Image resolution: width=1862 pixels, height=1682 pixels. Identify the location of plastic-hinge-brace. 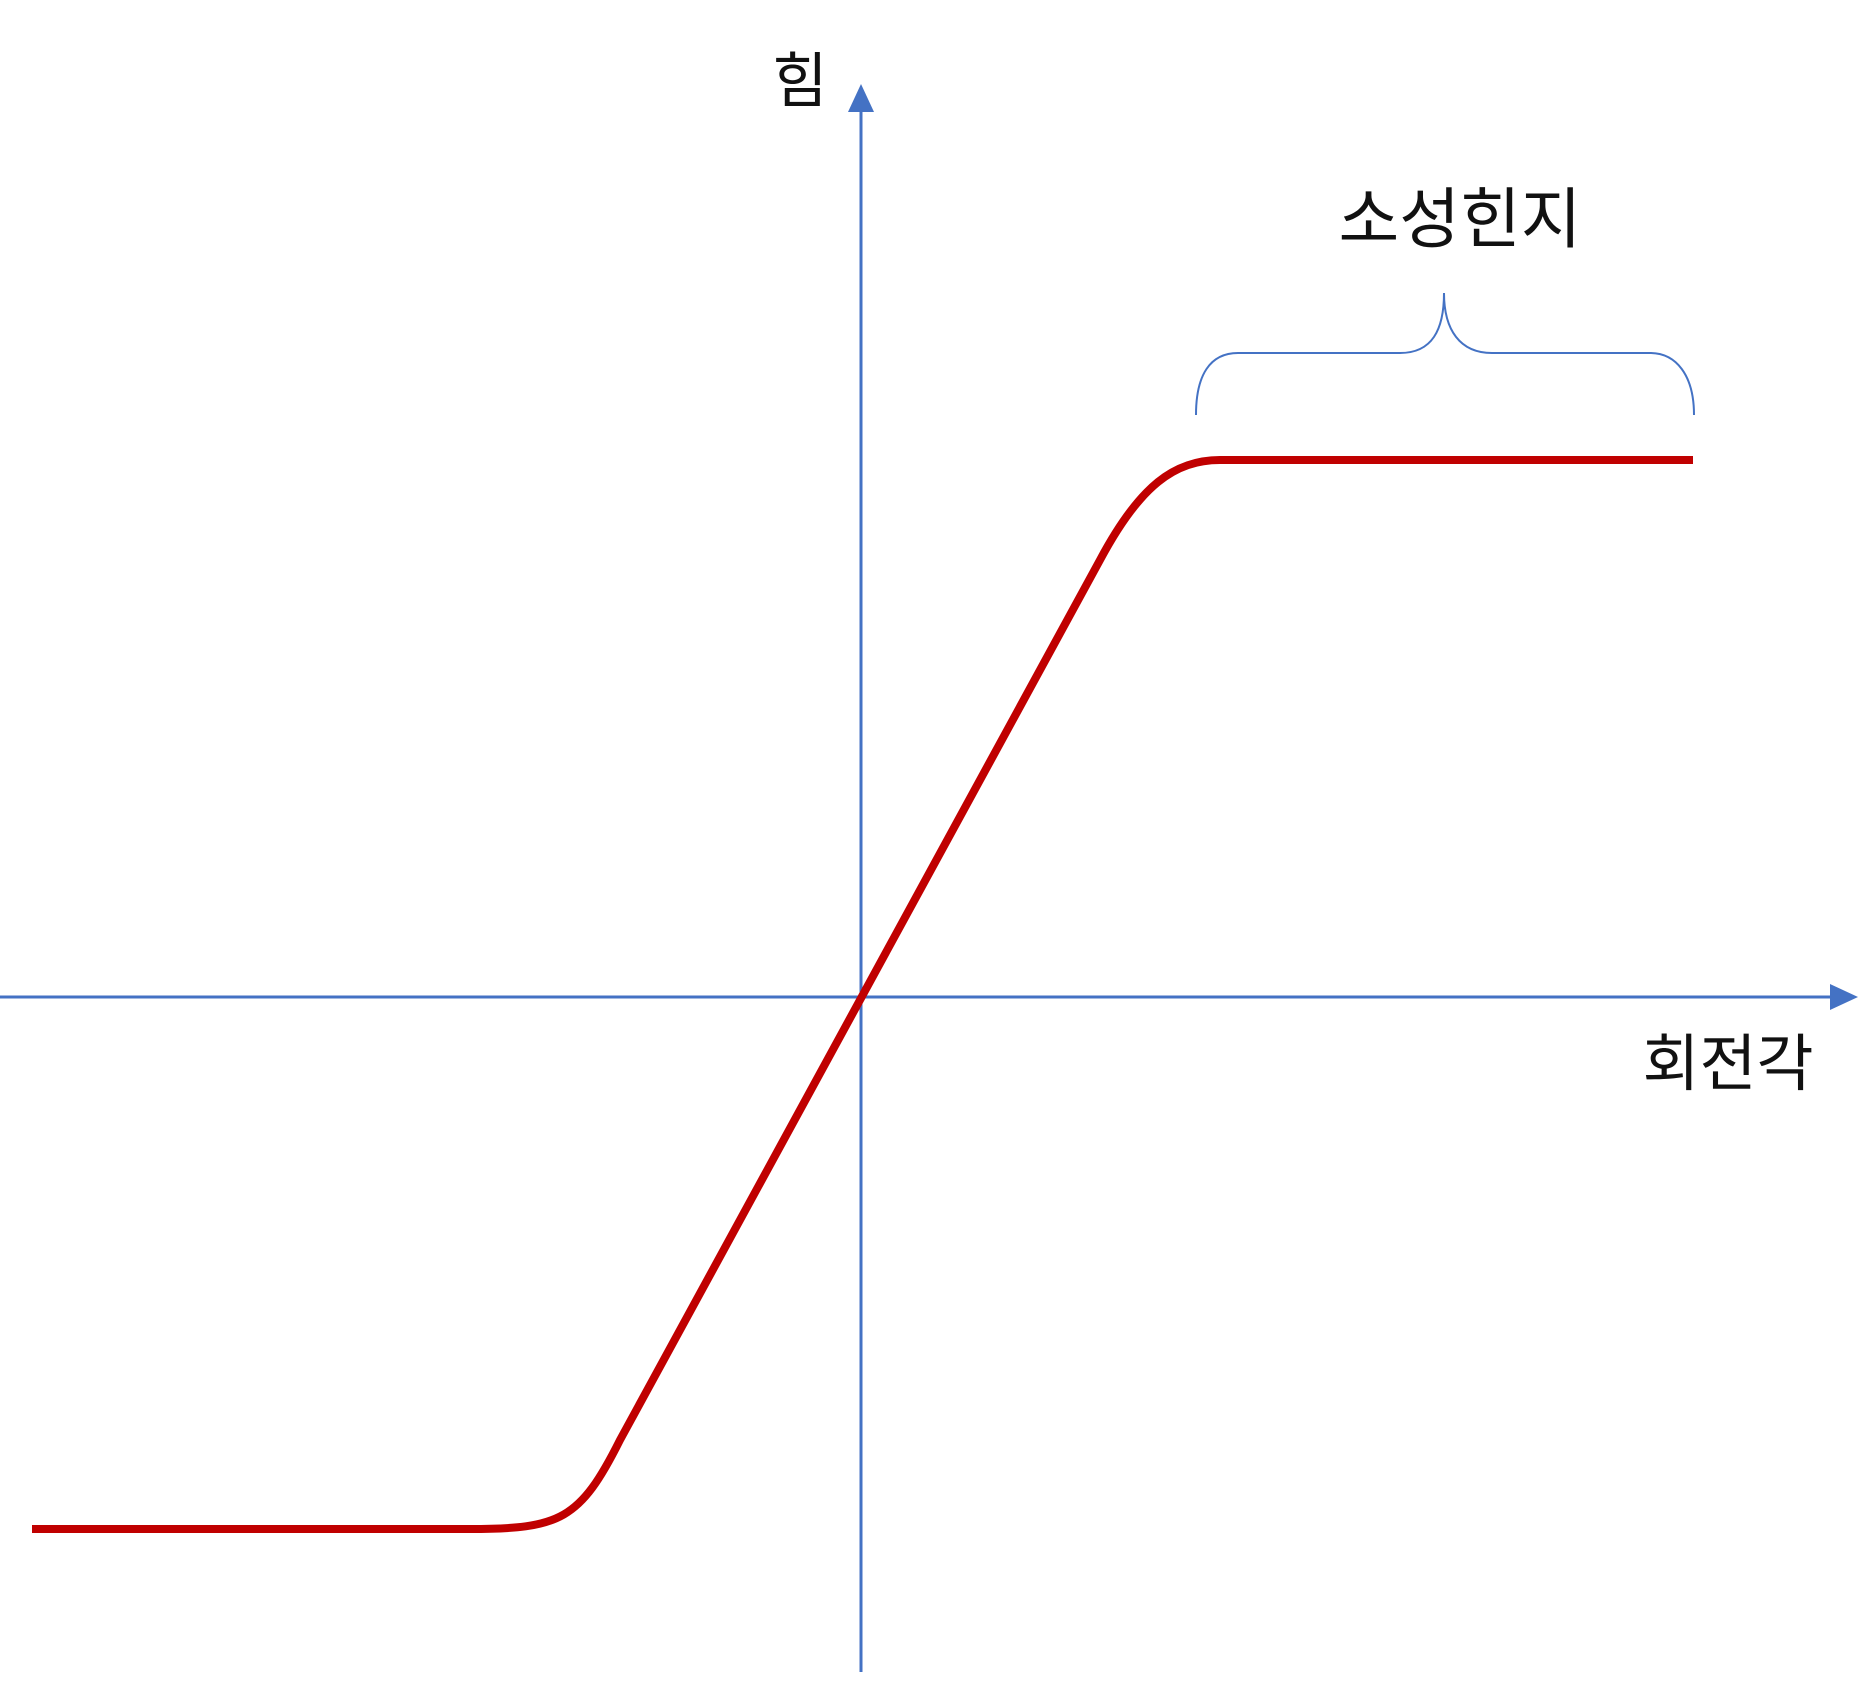
(1445, 354).